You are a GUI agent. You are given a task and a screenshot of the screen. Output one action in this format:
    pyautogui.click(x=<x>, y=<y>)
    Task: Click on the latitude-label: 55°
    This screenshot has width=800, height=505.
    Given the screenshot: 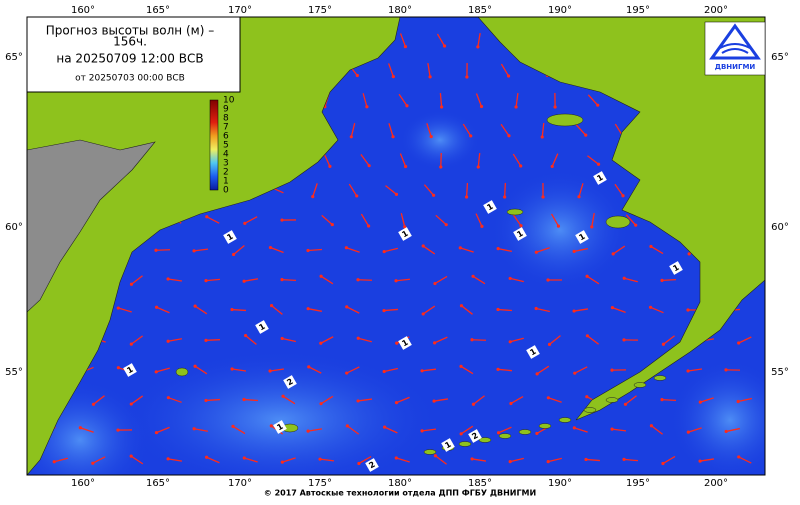 What is the action you would take?
    pyautogui.click(x=780, y=372)
    